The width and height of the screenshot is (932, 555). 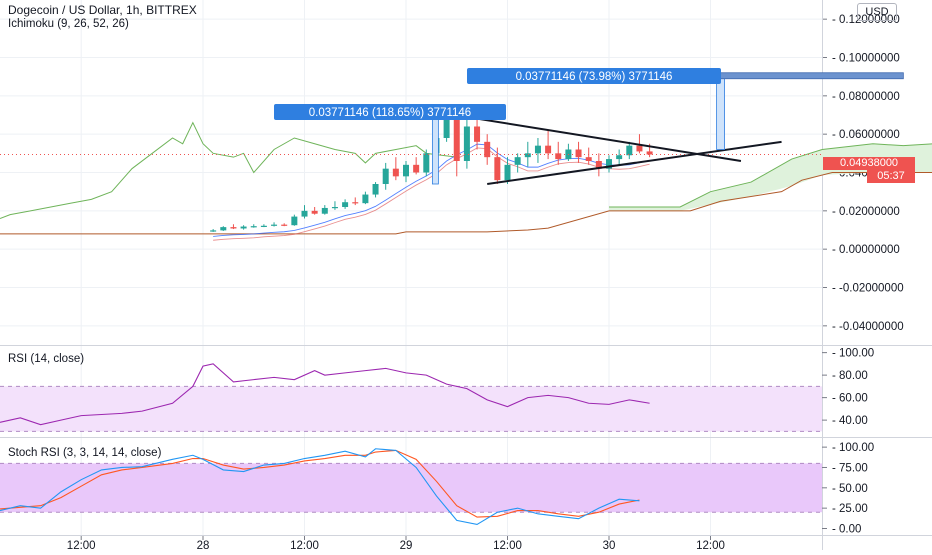 What do you see at coordinates (46, 359) in the screenshot?
I see `rsi-title: RSI (14, close)` at bounding box center [46, 359].